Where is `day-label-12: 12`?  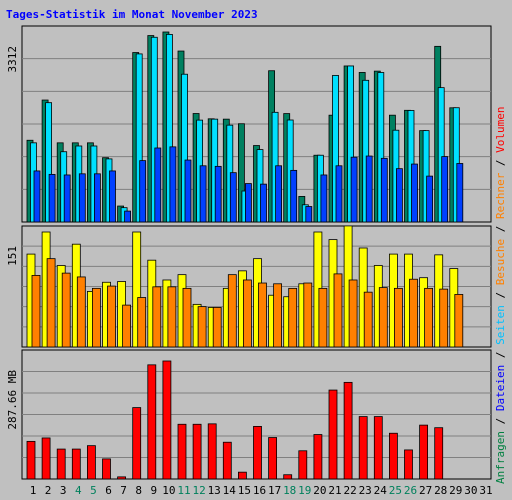 day-label-12: 12 is located at coordinates (198, 490).